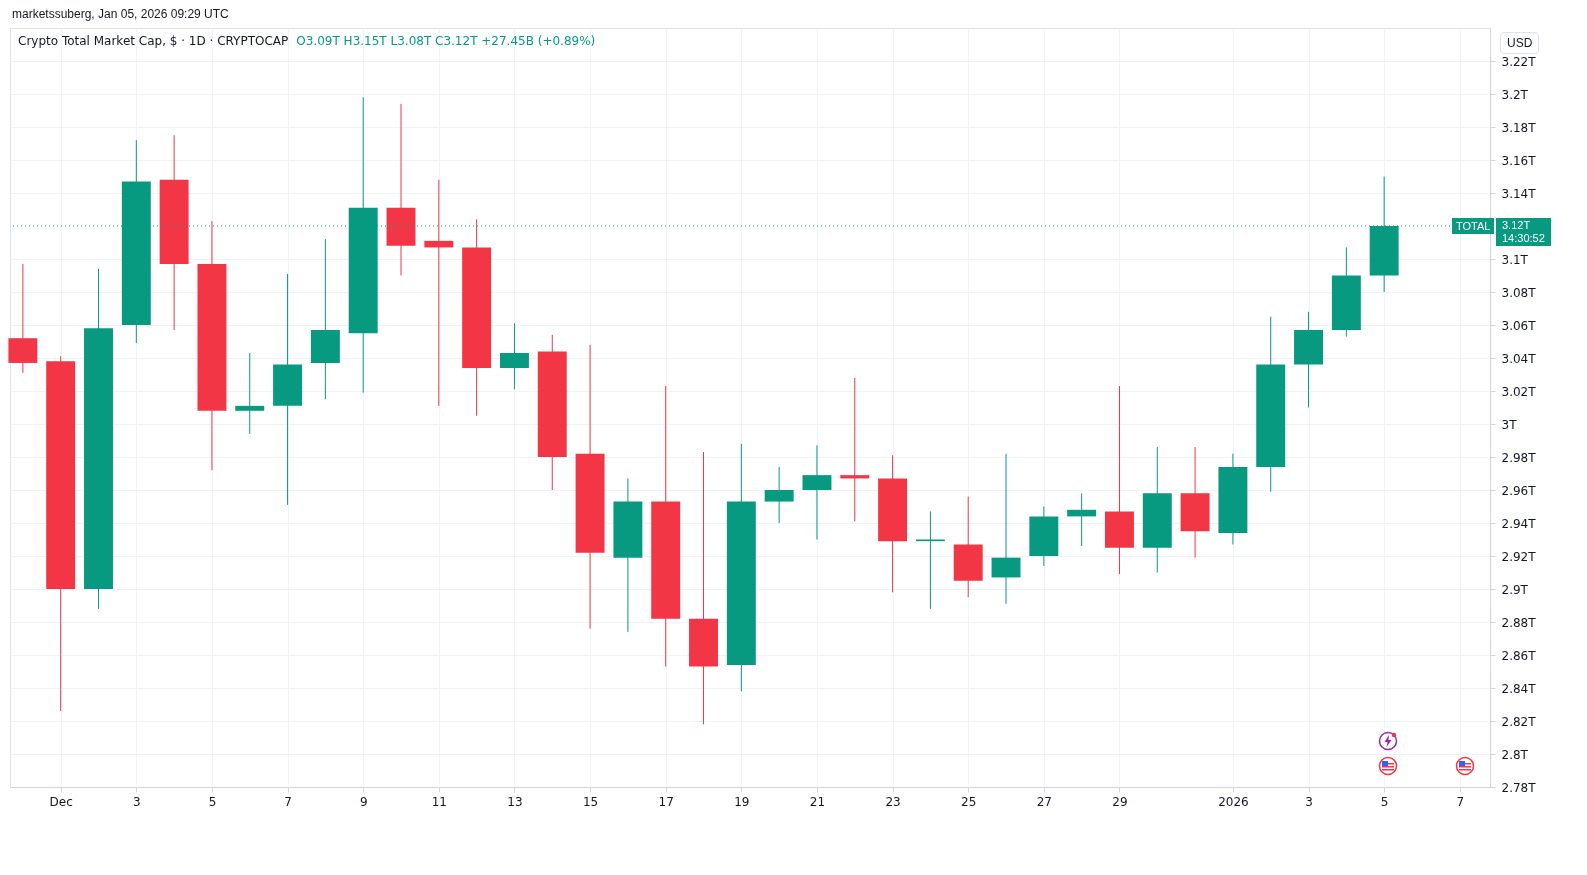 Image resolution: width=1587 pixels, height=875 pixels. I want to click on y-tick-label: 3.22T, so click(1519, 61).